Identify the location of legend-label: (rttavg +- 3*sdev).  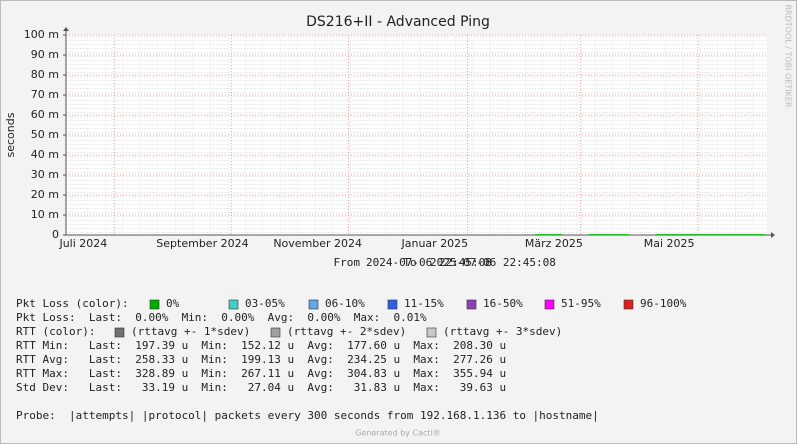
(502, 331).